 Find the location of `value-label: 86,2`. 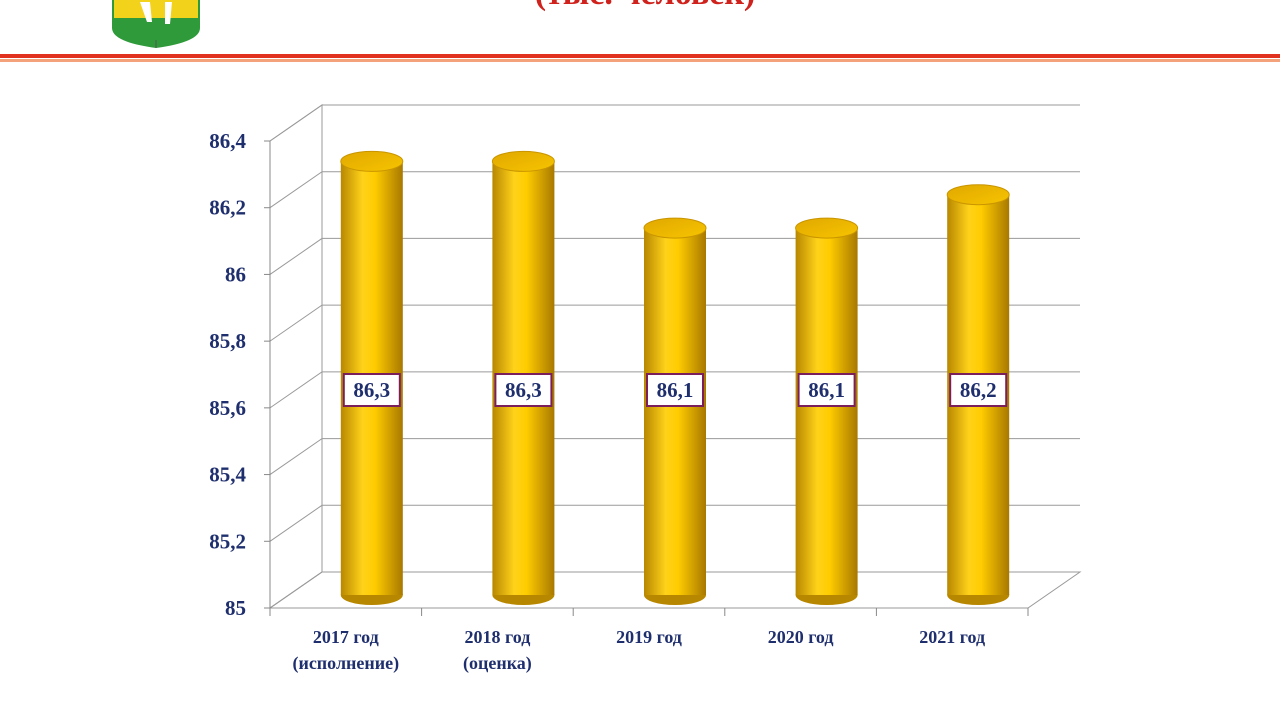

value-label: 86,2 is located at coordinates (978, 390).